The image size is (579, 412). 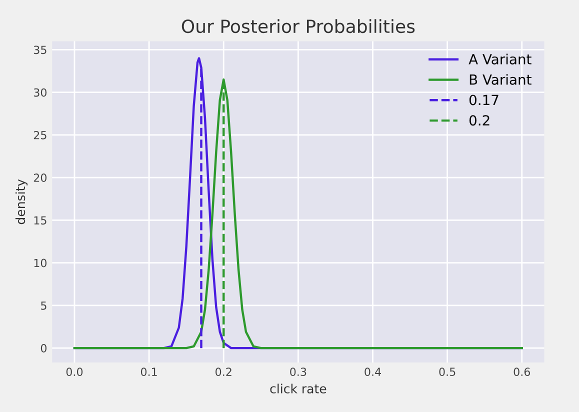 I want to click on y-tick-label: 20, so click(x=40, y=178).